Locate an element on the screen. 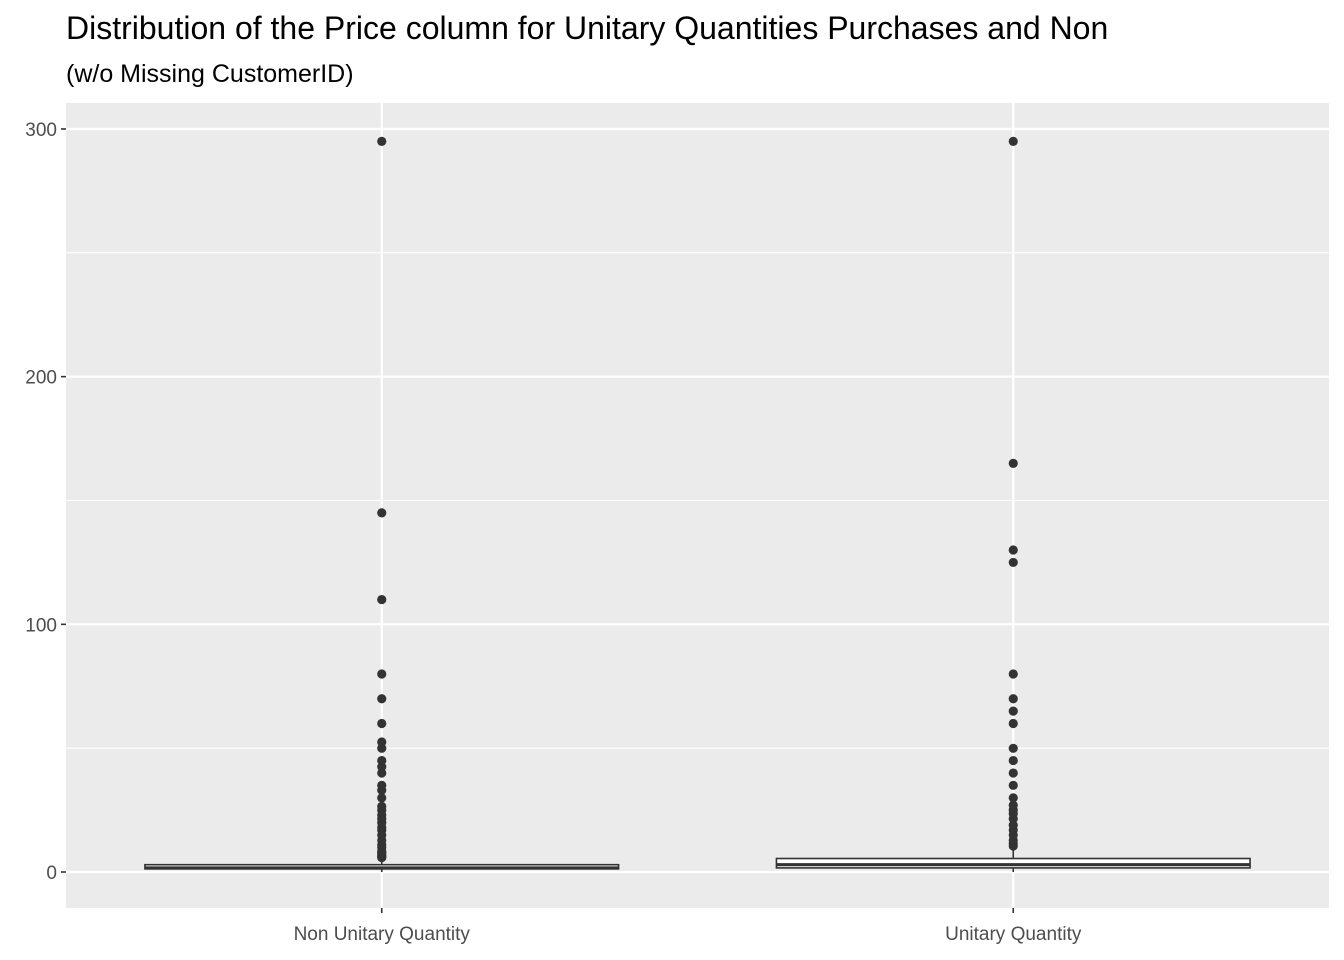  y-tick-label: 200 is located at coordinates (41, 378).